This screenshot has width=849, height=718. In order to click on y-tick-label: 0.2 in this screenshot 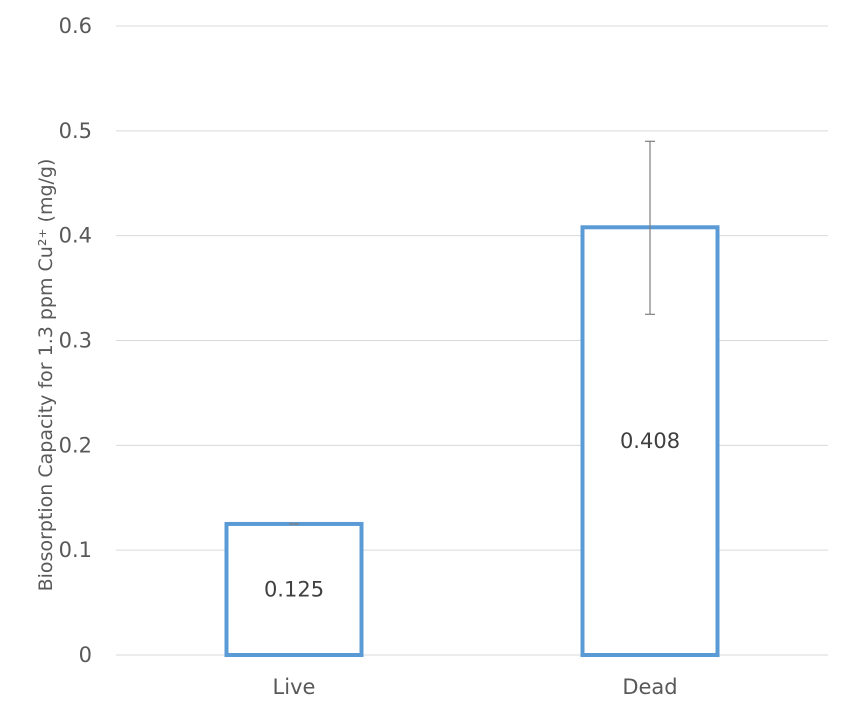, I will do `click(75, 445)`.